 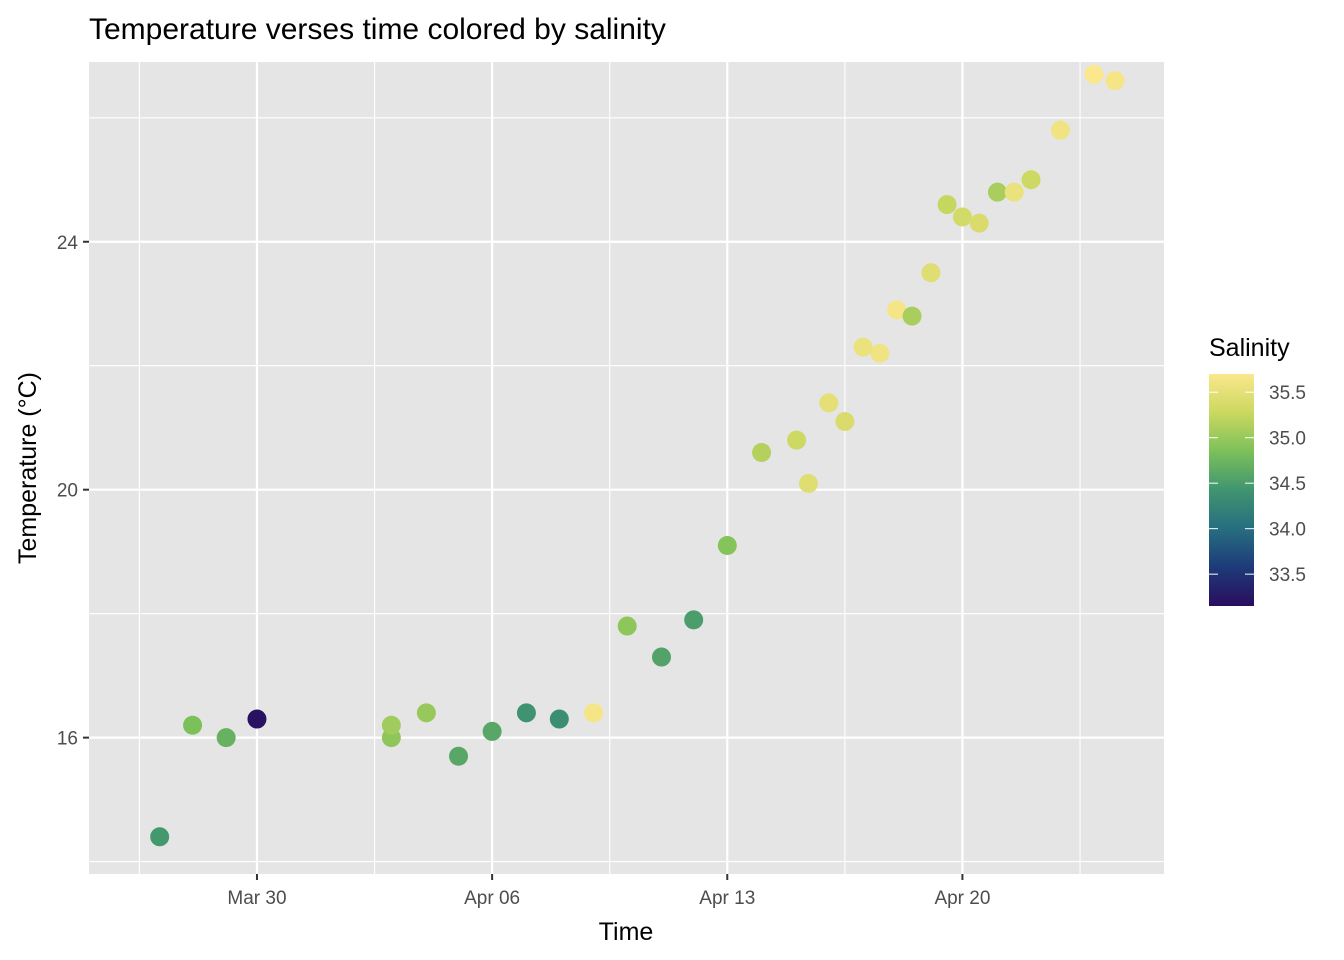 What do you see at coordinates (492, 898) in the screenshot?
I see `x-tick-label: Apr 06` at bounding box center [492, 898].